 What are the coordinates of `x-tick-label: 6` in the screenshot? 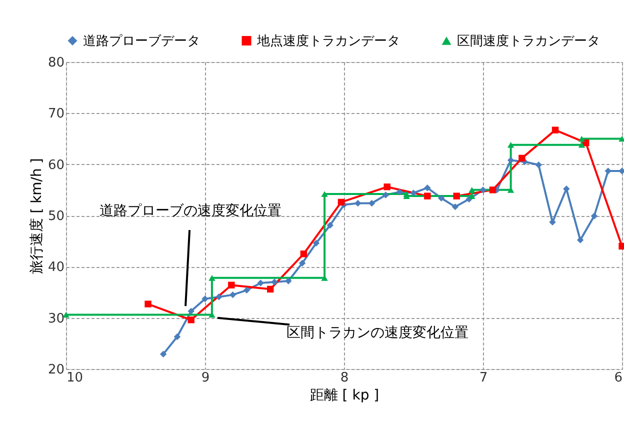 It's located at (618, 378).